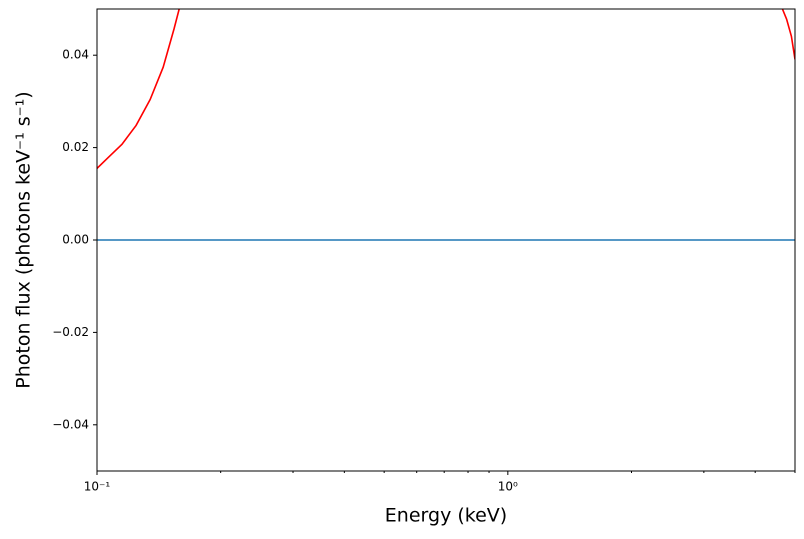 The height and width of the screenshot is (539, 804). What do you see at coordinates (70, 424) in the screenshot?
I see `y-tick-label: −0.04` at bounding box center [70, 424].